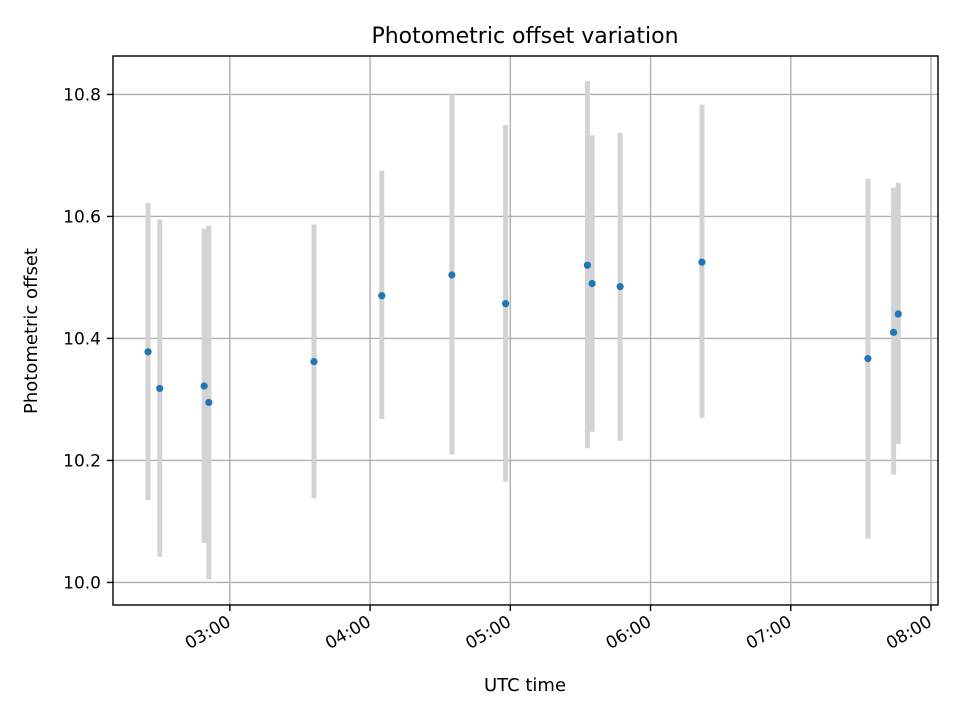  I want to click on x-tick-label: 04:00, so click(348, 633).